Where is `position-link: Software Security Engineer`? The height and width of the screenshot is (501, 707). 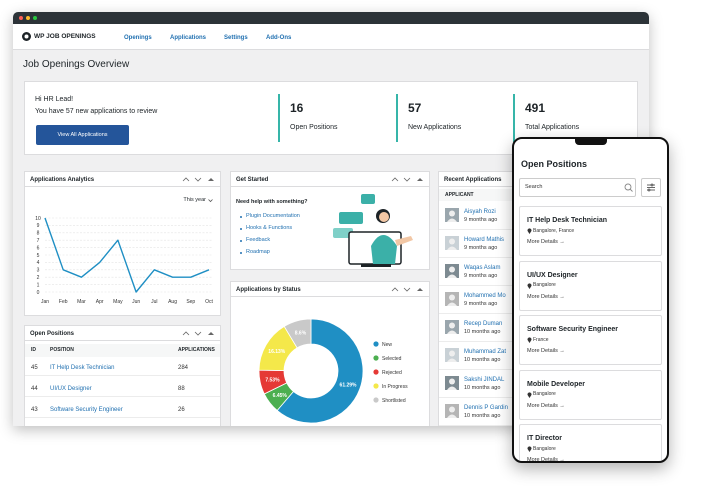
position-link: Software Security Engineer is located at coordinates (86, 410).